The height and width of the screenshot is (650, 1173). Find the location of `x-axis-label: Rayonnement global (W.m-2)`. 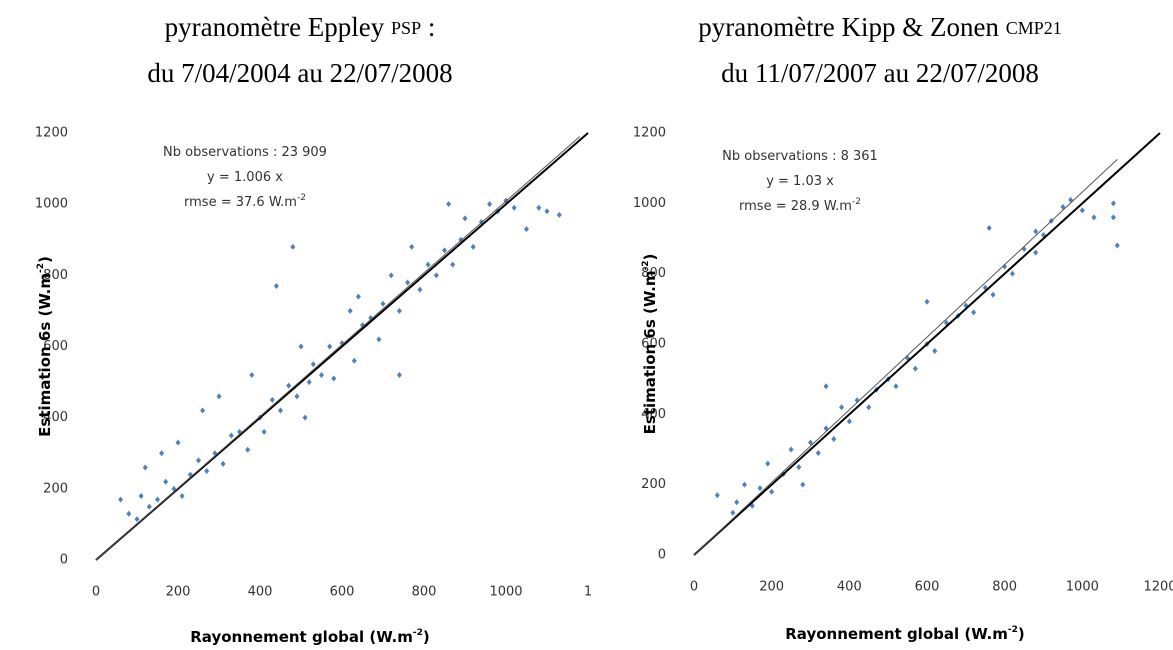

x-axis-label: Rayonnement global (W.m-2) is located at coordinates (904, 634).